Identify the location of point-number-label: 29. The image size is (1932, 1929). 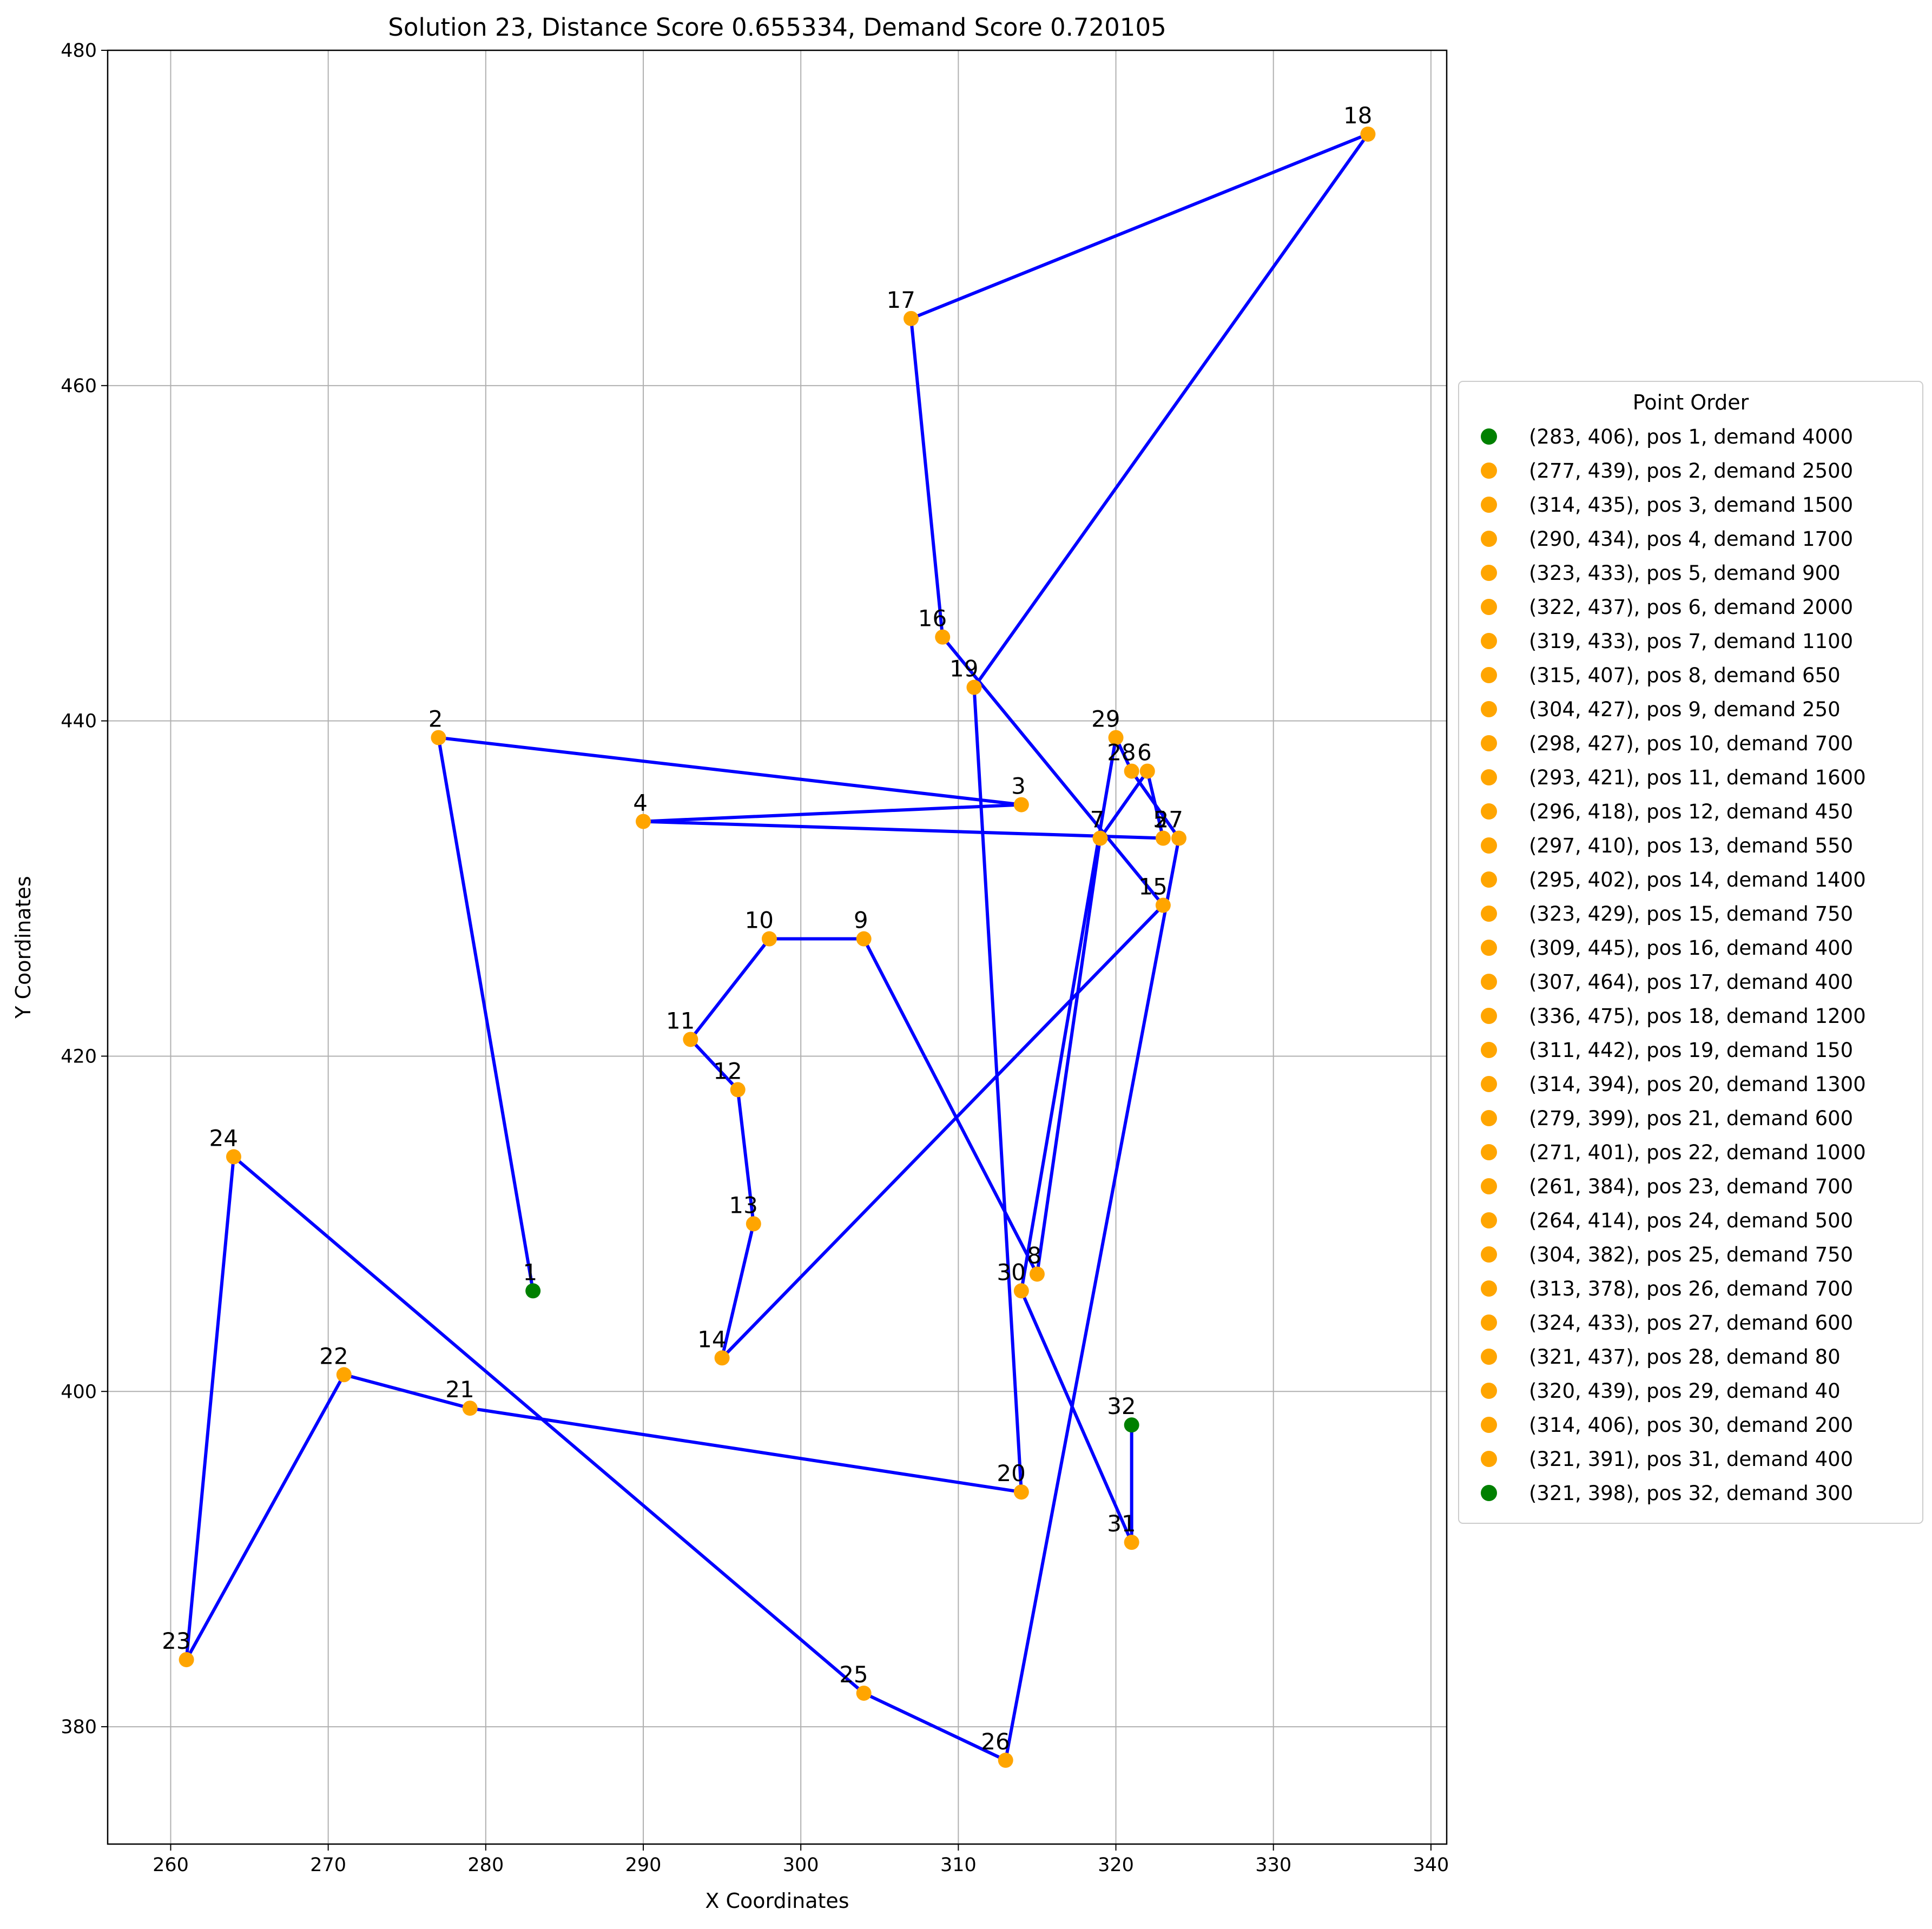
(1105, 719).